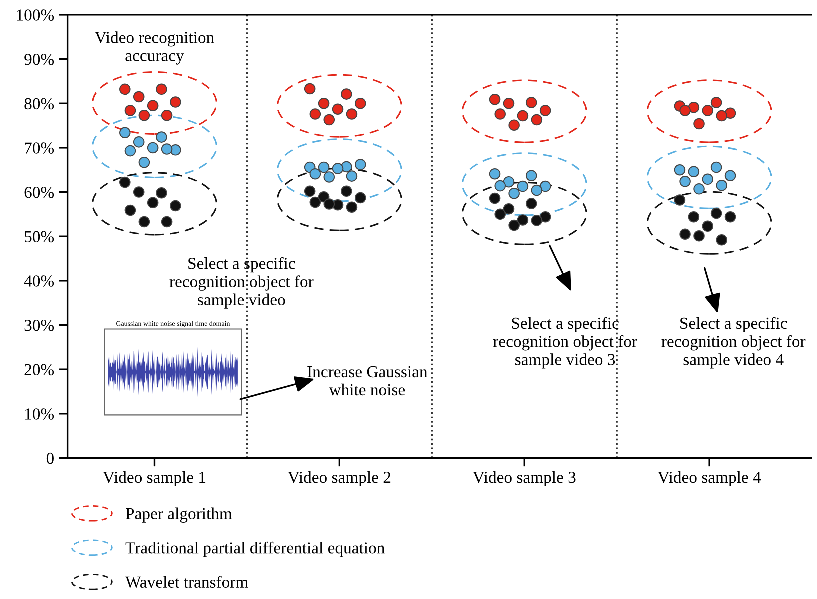  I want to click on y-tick-label: 90%, so click(39, 60).